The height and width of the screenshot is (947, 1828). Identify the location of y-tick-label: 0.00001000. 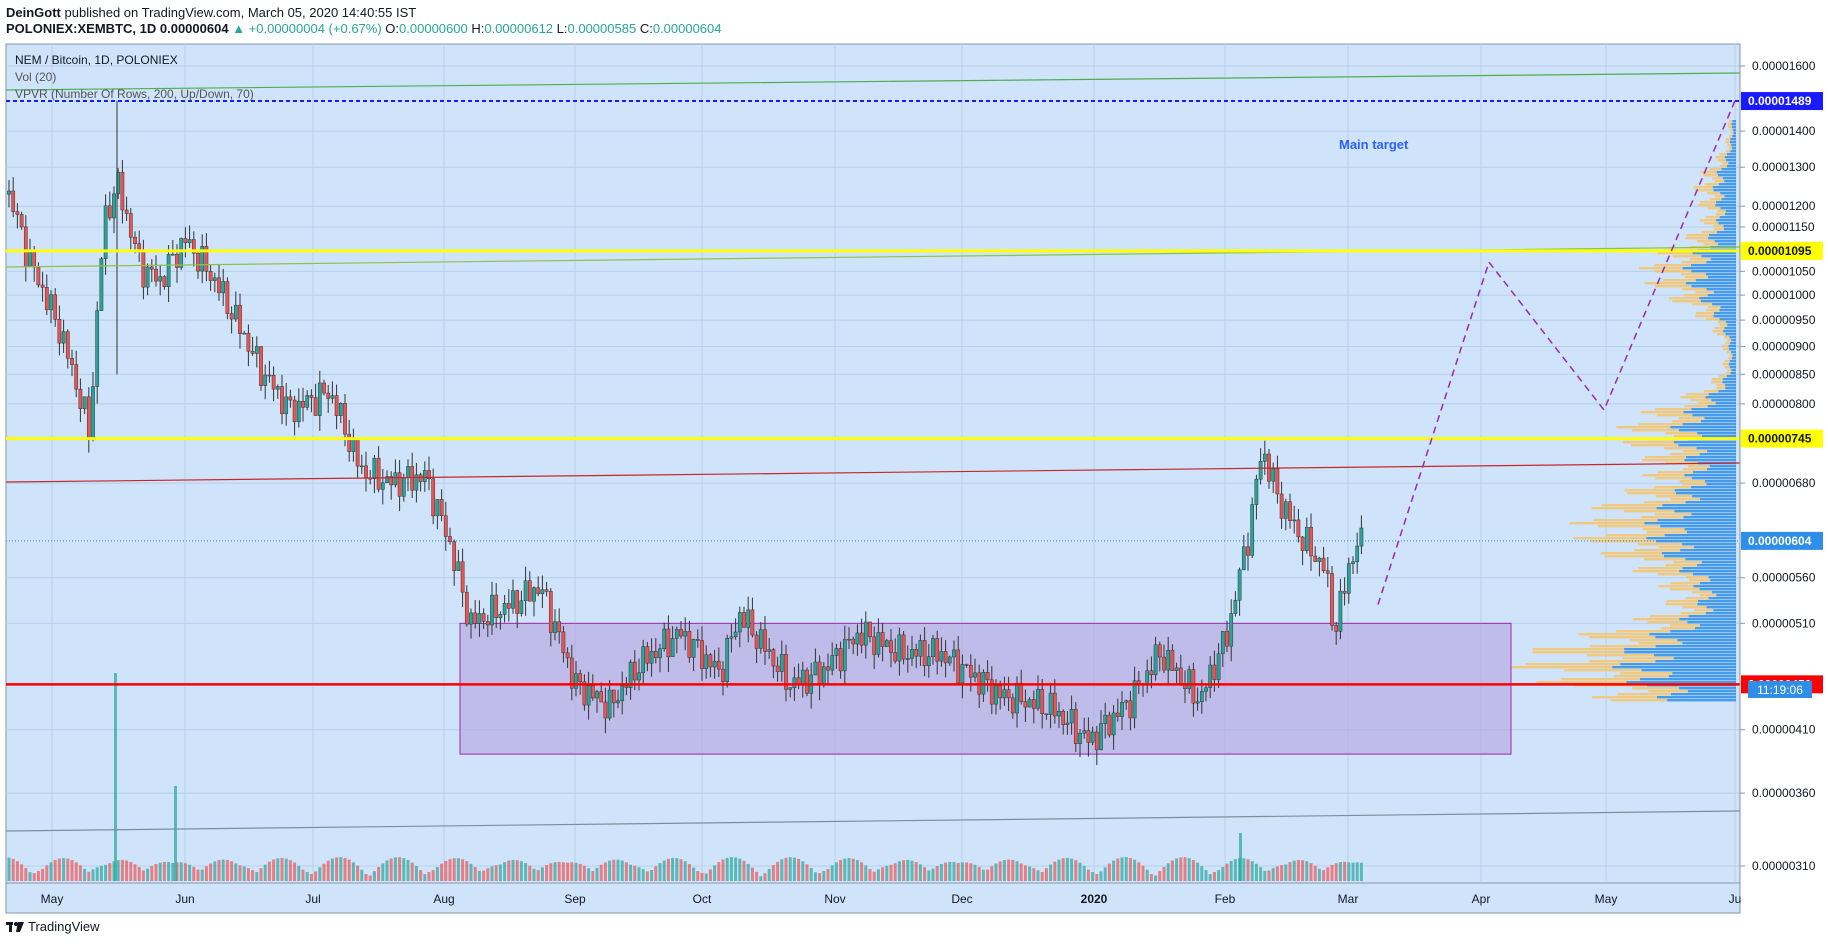
(1784, 295).